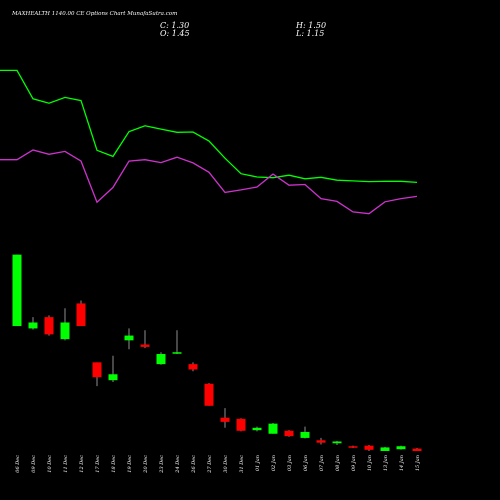  What do you see at coordinates (210, 464) in the screenshot?
I see `x-tick-label: 27 Dec` at bounding box center [210, 464].